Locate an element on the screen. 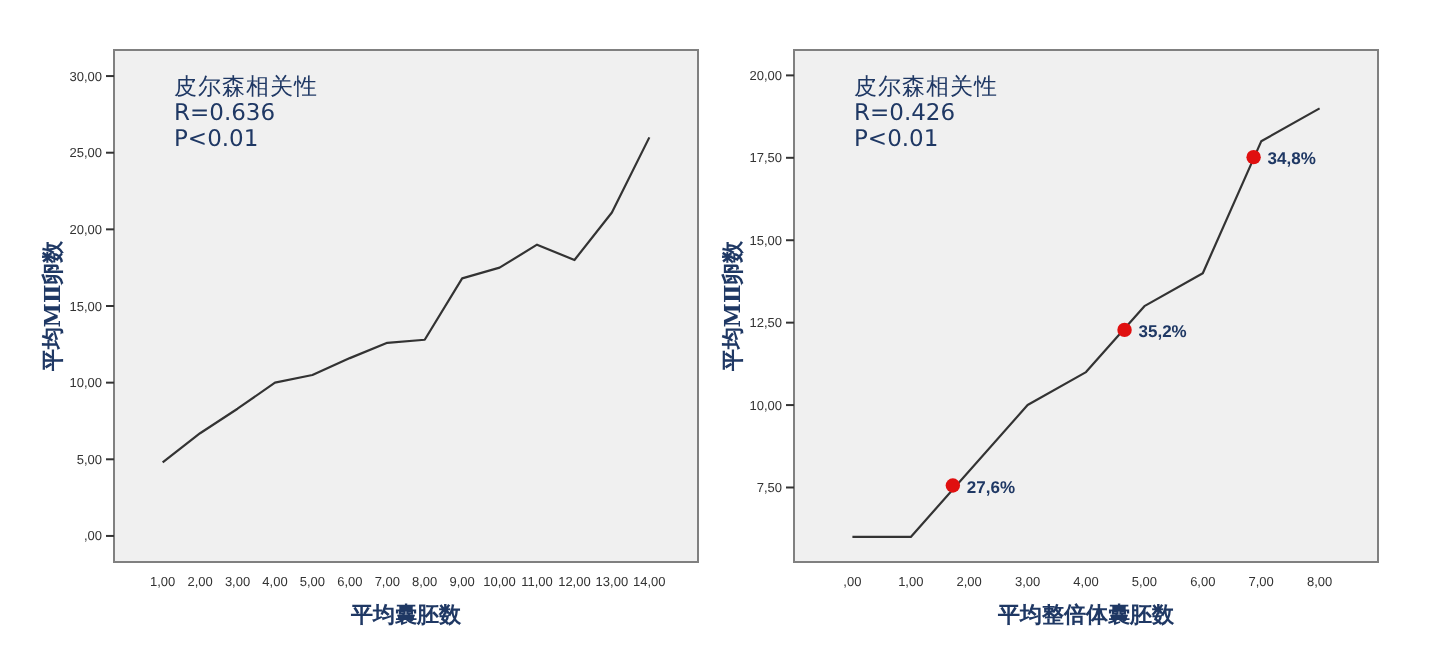 This screenshot has width=1436, height=672. annotation: 34,8% is located at coordinates (1292, 158).